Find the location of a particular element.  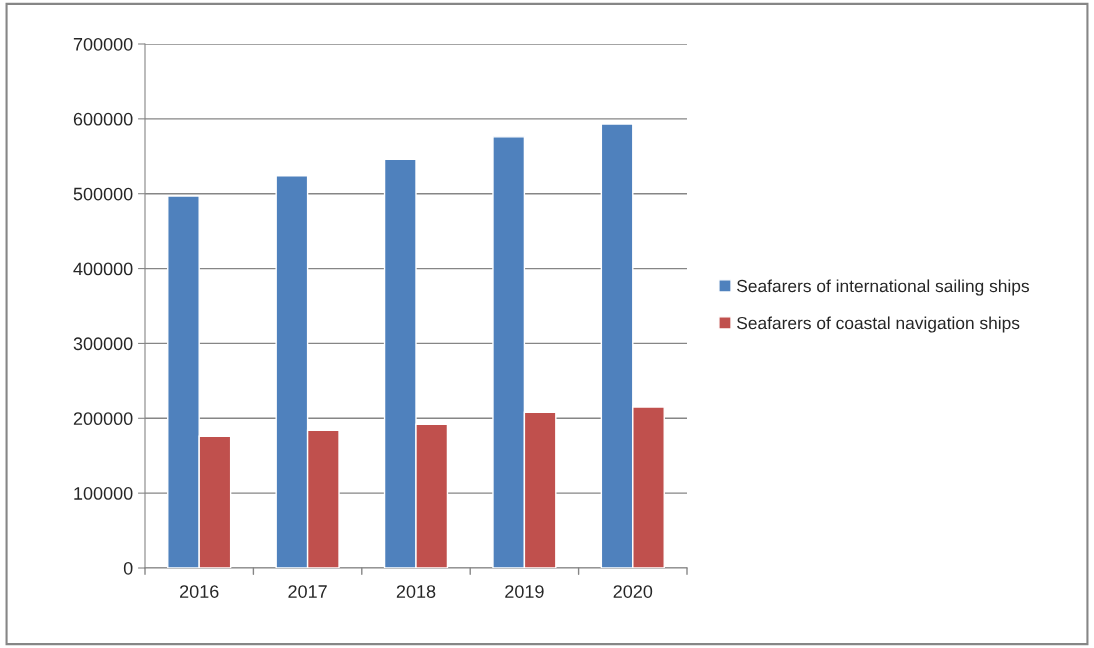

y-tick-label: 200000 is located at coordinates (103, 419).